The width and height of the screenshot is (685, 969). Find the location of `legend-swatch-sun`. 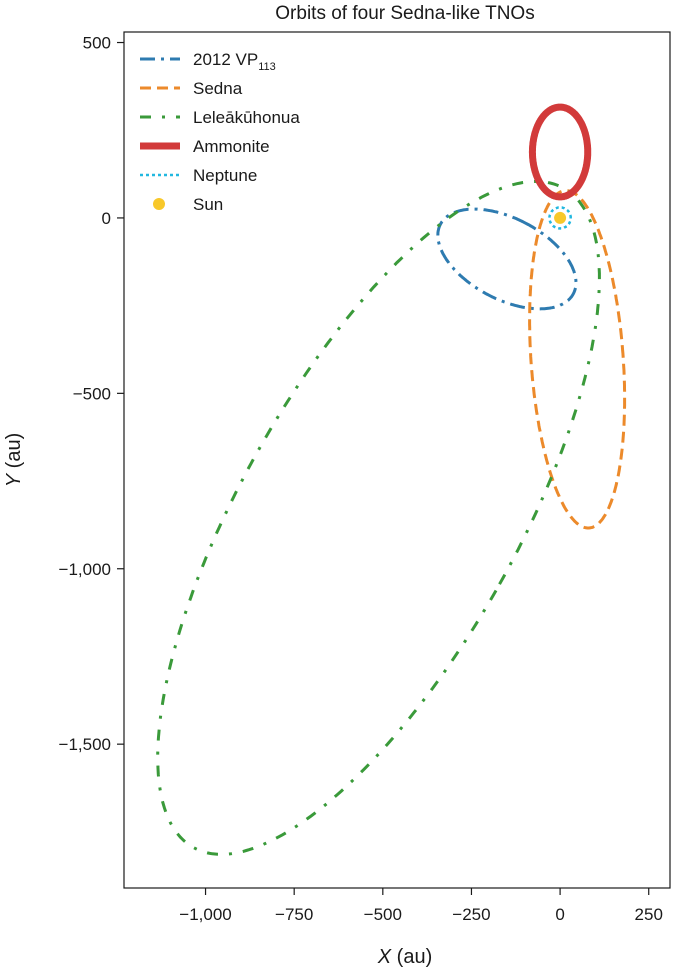

legend-swatch-sun is located at coordinates (159, 204).